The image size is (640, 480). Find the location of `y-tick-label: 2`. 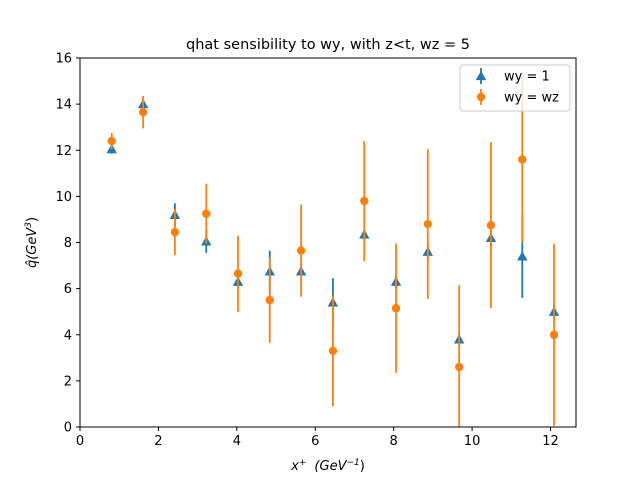

y-tick-label: 2 is located at coordinates (68, 381).